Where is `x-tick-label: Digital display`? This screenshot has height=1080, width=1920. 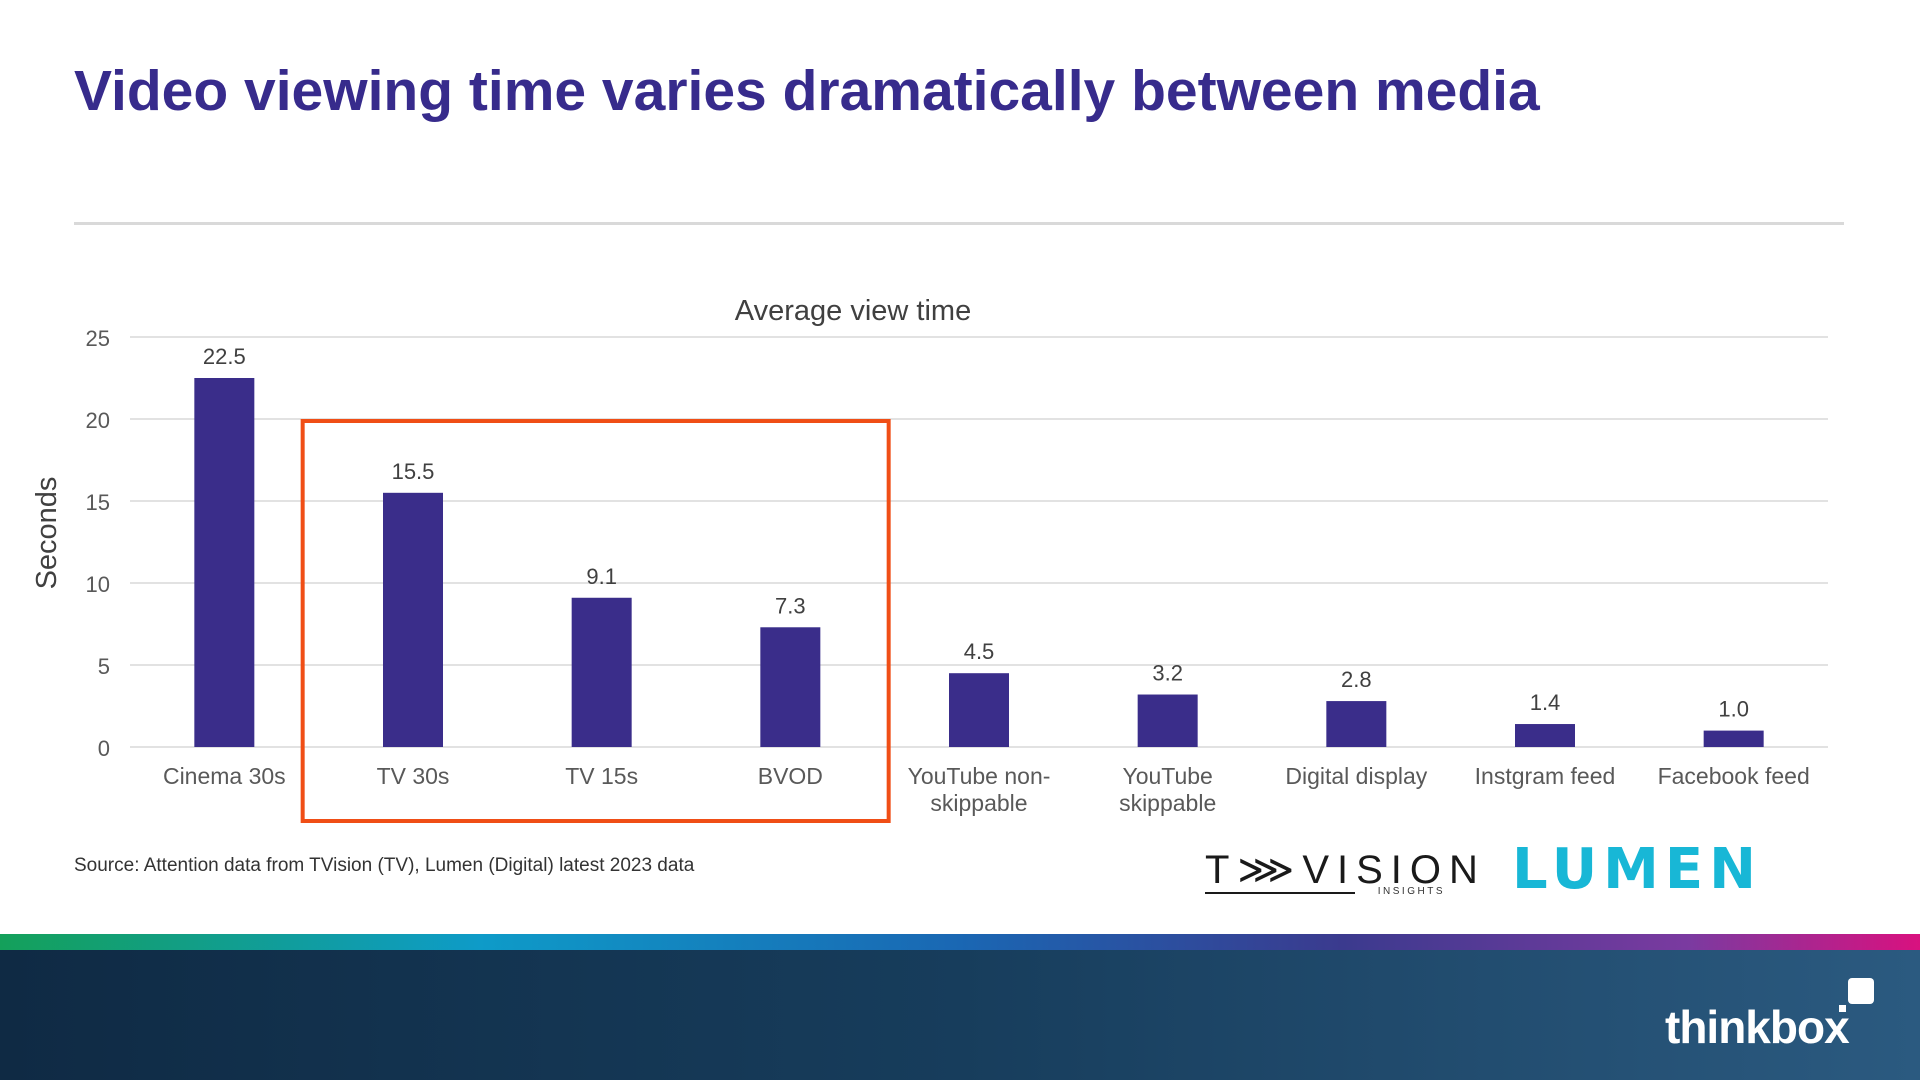 x-tick-label: Digital display is located at coordinates (1356, 776).